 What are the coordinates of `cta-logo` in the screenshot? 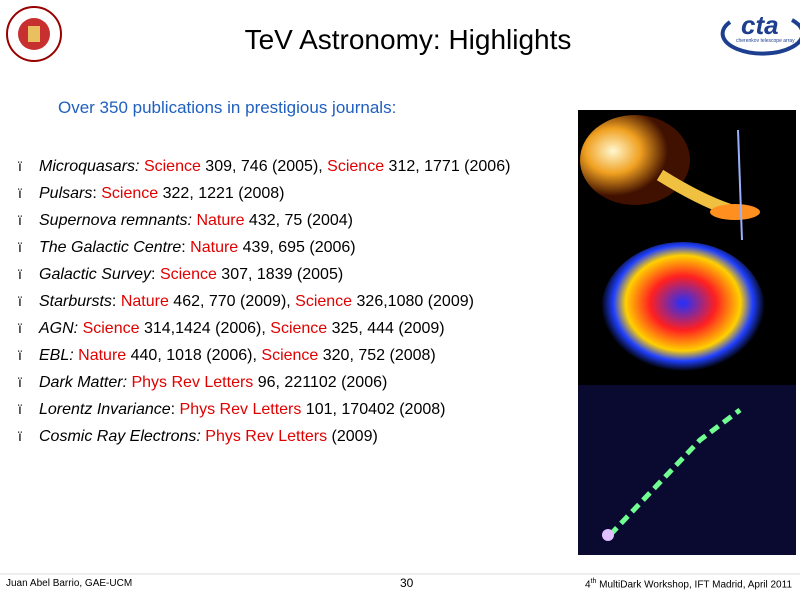 It's located at (760, 37).